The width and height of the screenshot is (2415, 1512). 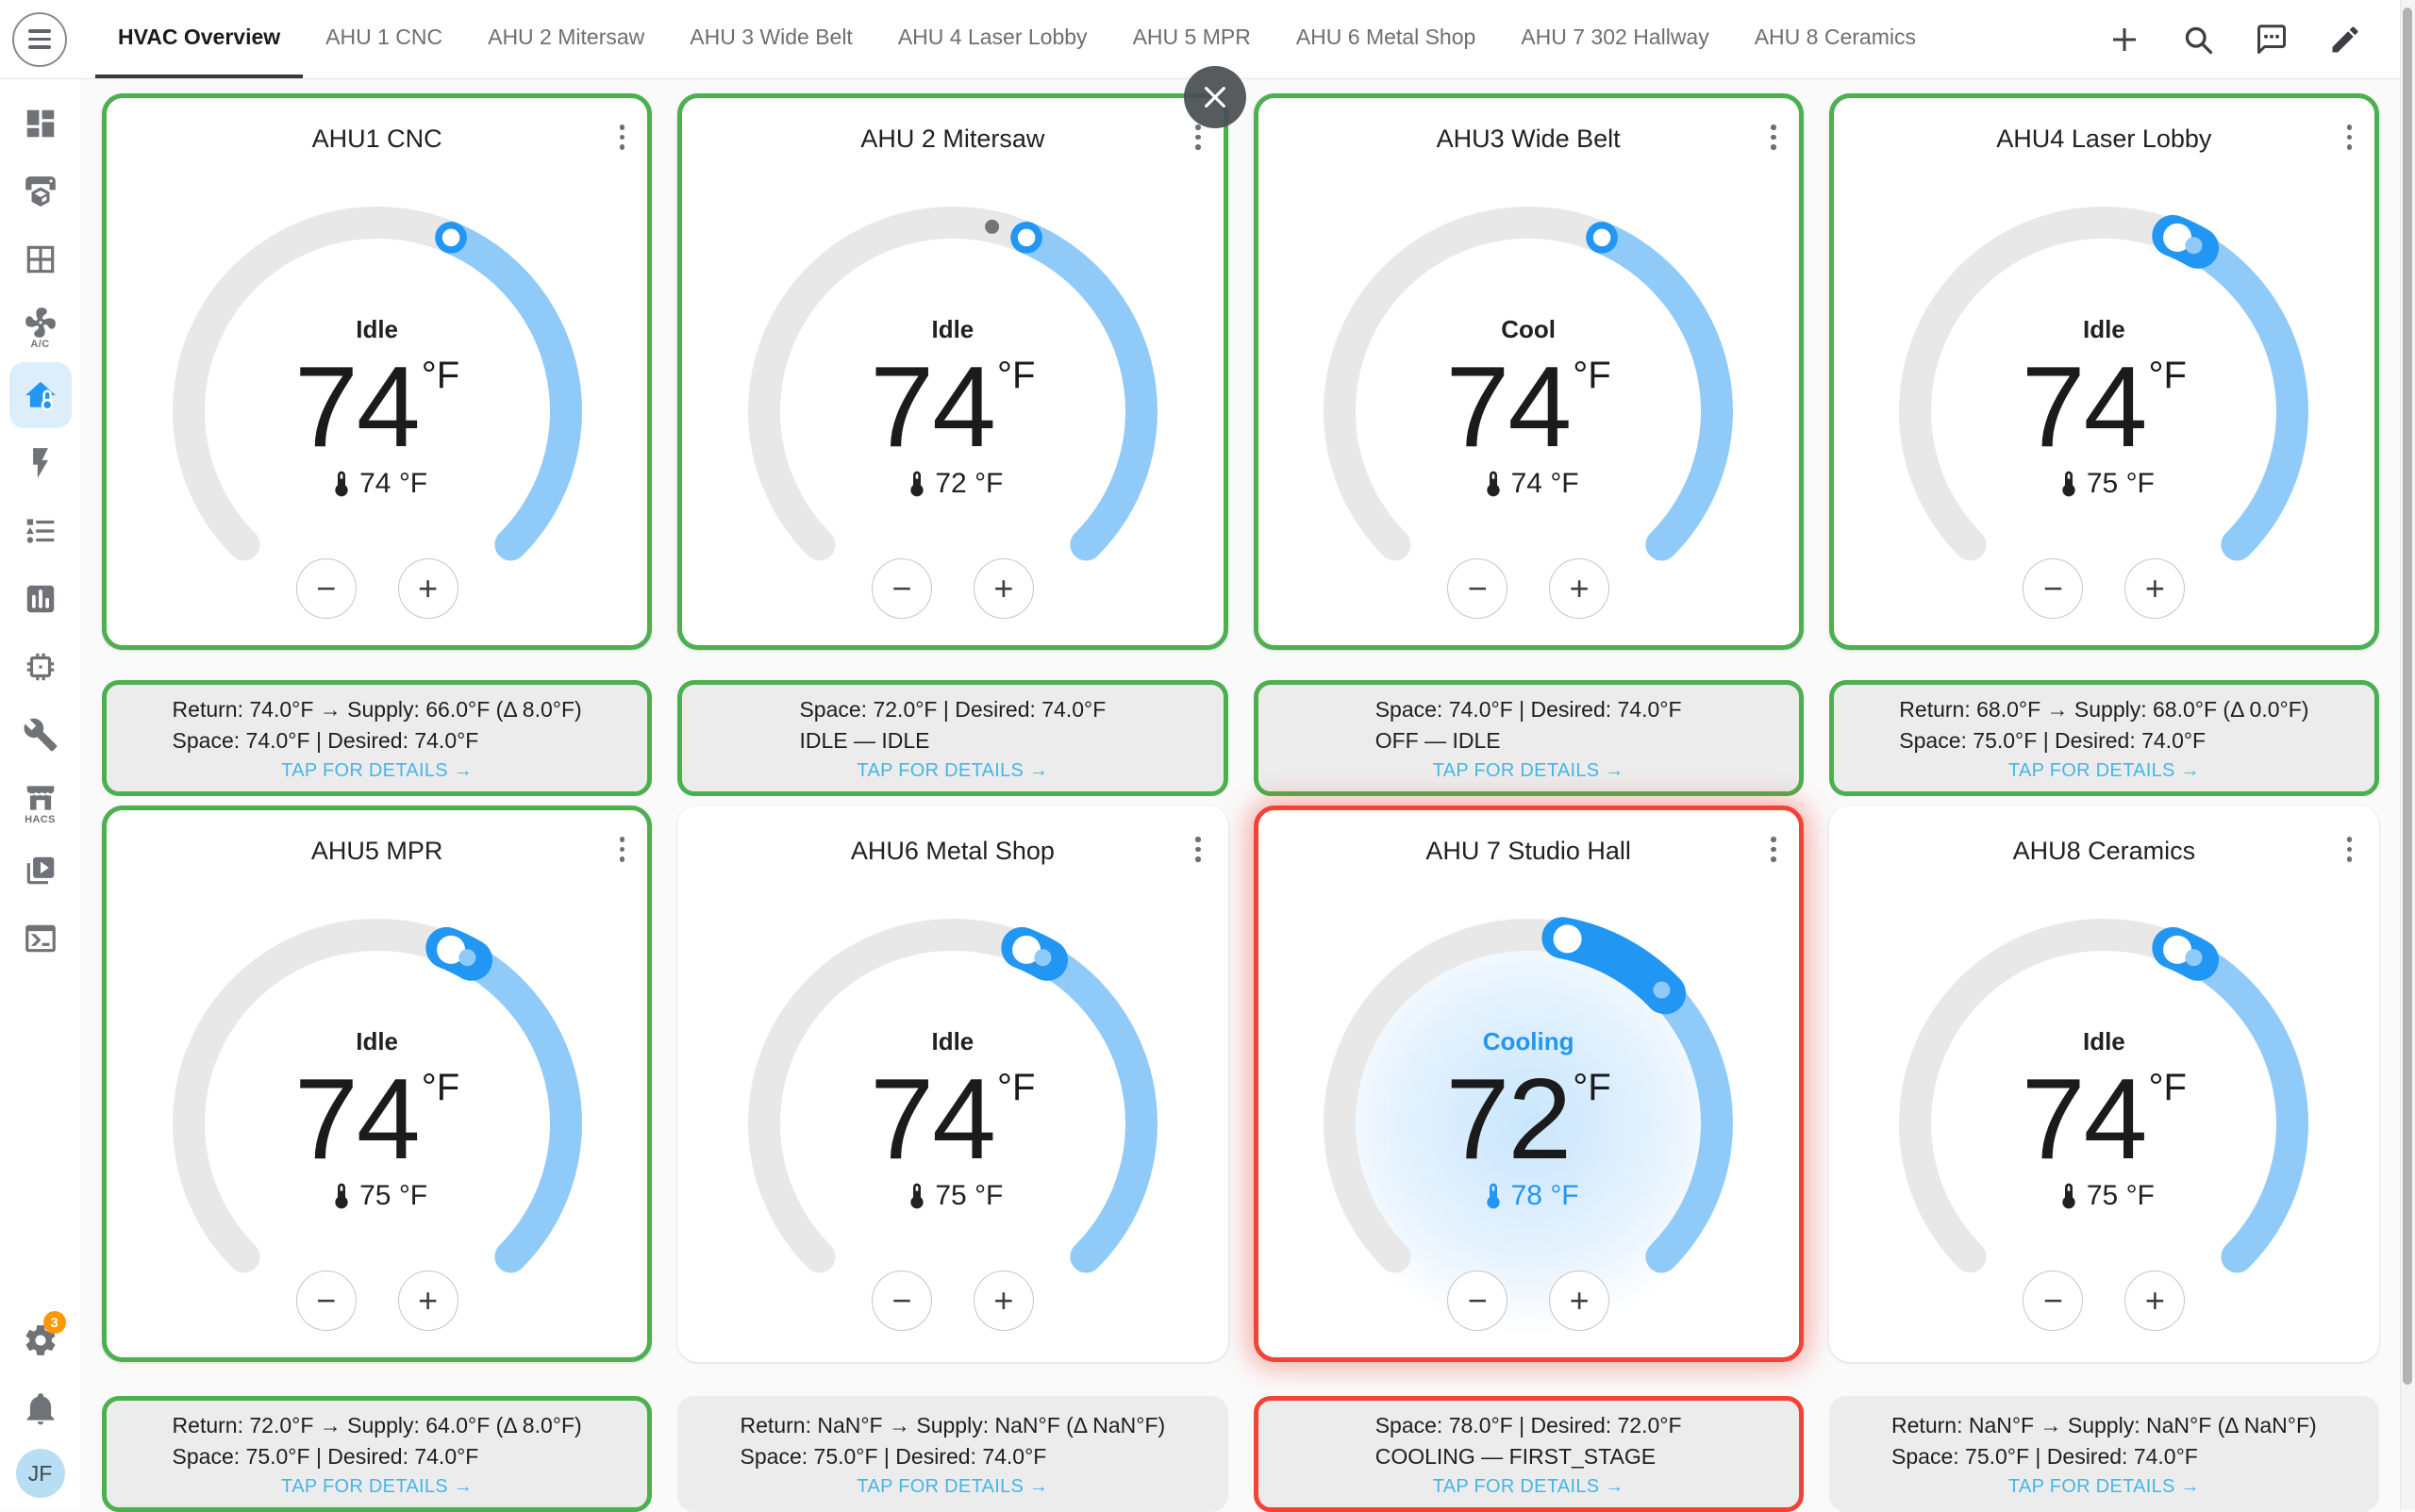 What do you see at coordinates (199, 39) in the screenshot?
I see `tab-hvac-overview: HVAC Overview` at bounding box center [199, 39].